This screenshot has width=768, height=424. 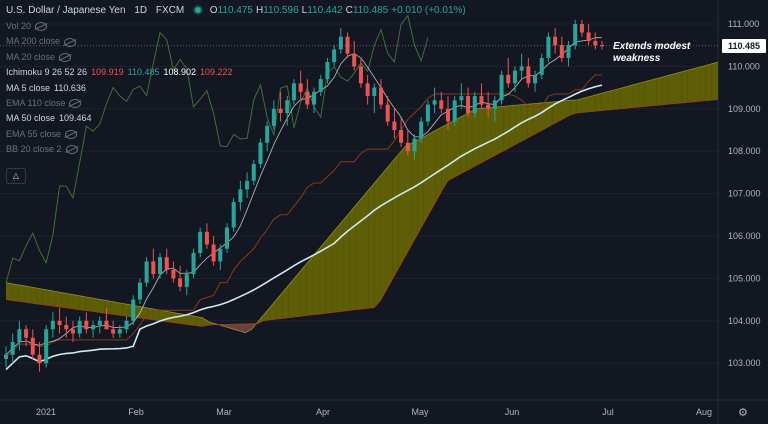 I want to click on indicator-row: BB 20 close 2, so click(x=42, y=149).